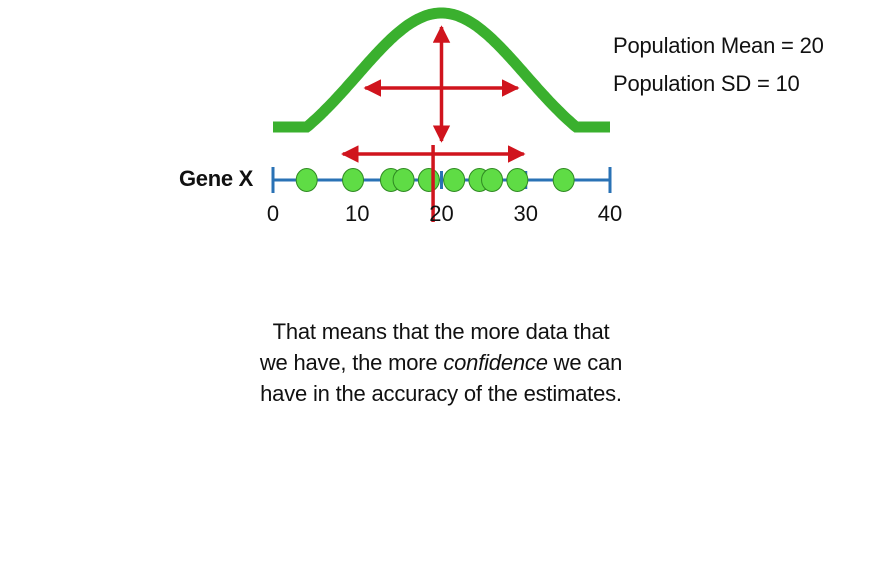 The height and width of the screenshot is (581, 883). What do you see at coordinates (441, 393) in the screenshot?
I see `caption-line-3: have in the accuracy of the estimates.` at bounding box center [441, 393].